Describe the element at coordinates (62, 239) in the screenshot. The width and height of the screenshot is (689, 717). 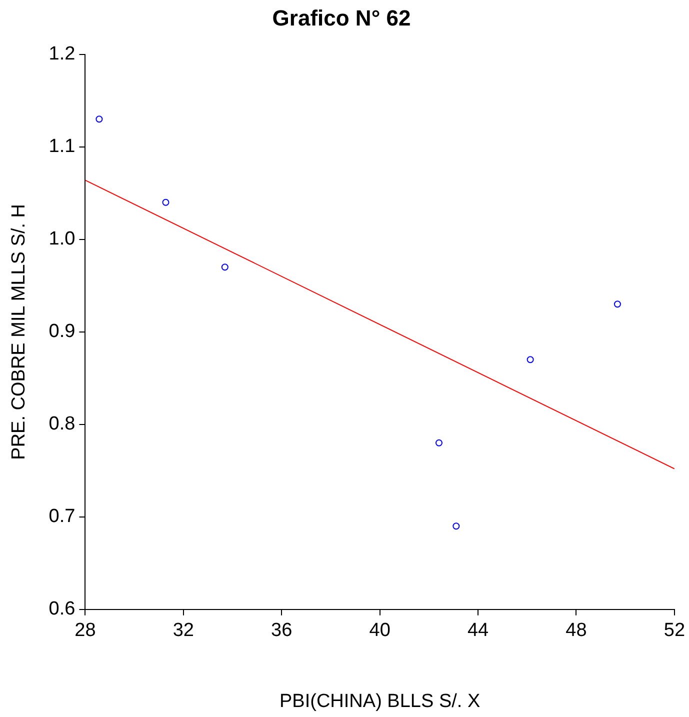
I see `y-tick-label: 1.0` at that location.